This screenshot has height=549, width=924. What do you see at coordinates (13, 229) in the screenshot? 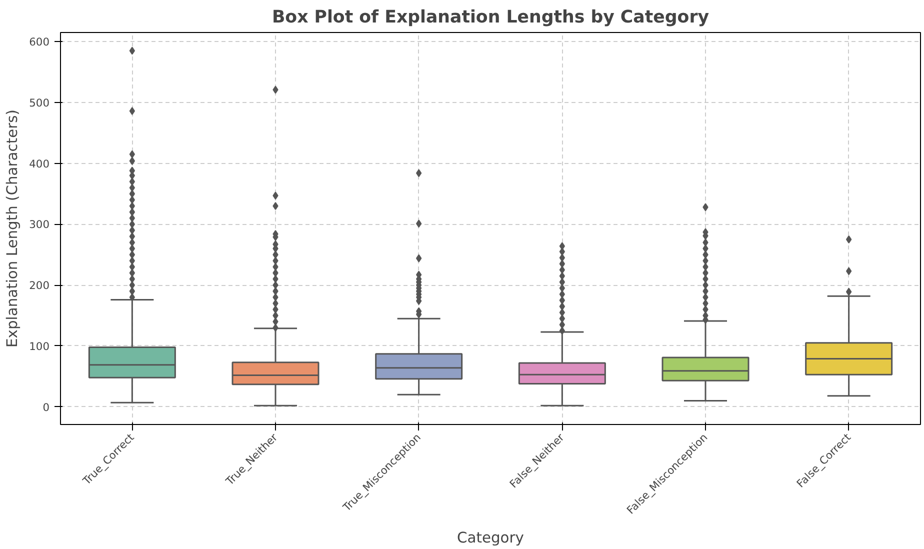
I see `y-axis-title: Explanation Length (Characters)` at bounding box center [13, 229].